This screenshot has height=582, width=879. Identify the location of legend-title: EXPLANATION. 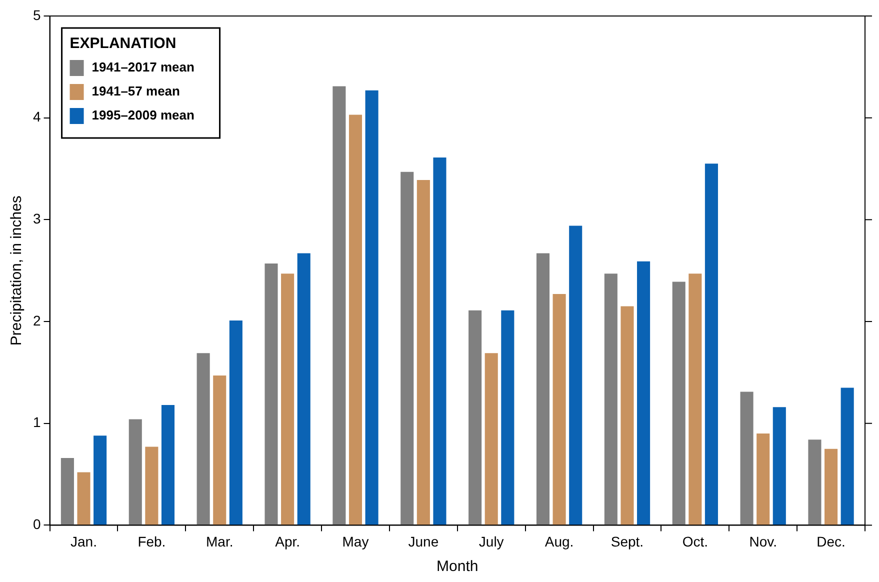
(123, 43).